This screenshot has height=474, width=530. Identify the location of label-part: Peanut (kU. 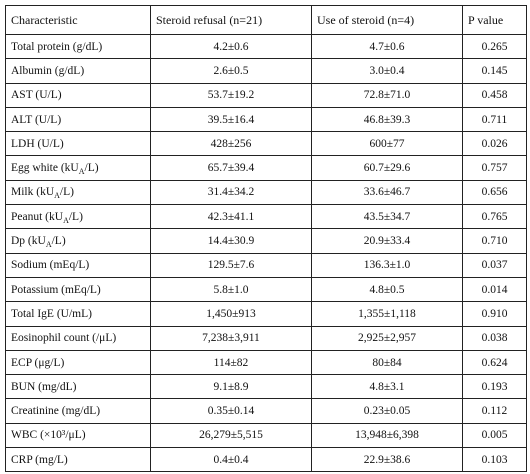
(37, 216).